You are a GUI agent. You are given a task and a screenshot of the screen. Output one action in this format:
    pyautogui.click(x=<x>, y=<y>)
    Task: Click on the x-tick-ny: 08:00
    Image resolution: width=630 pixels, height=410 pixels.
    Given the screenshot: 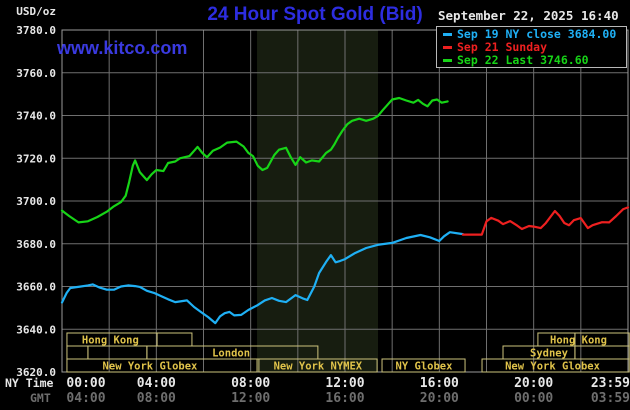 What is the action you would take?
    pyautogui.click(x=250, y=383)
    